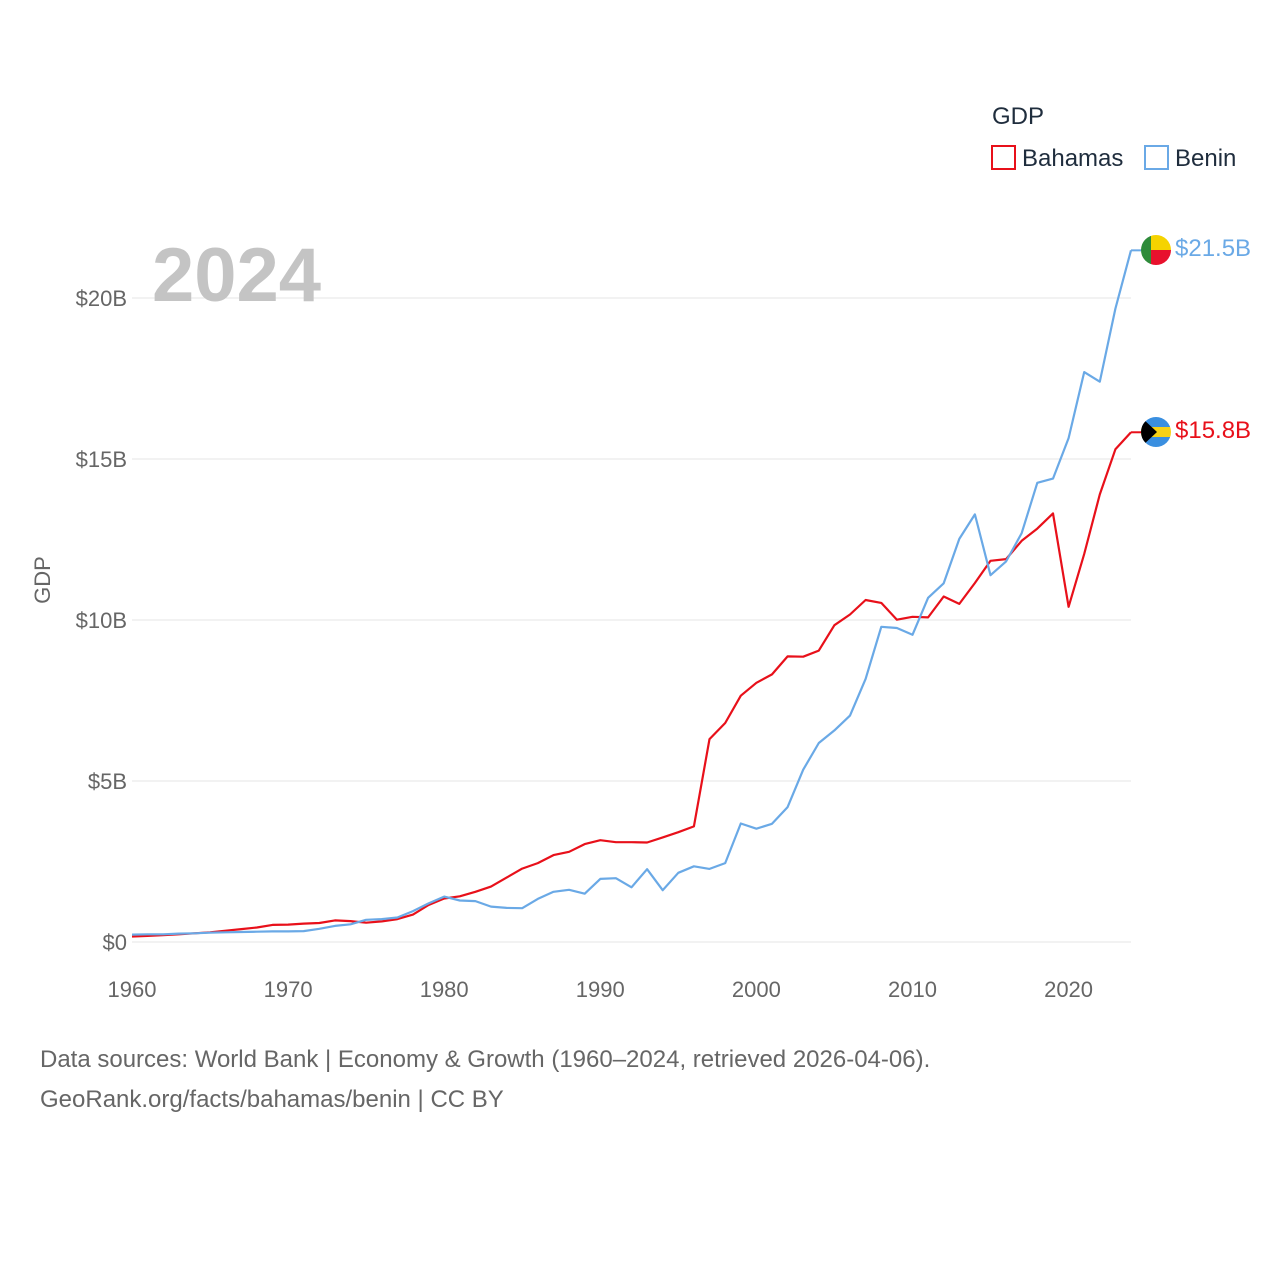 The height and width of the screenshot is (1280, 1280). I want to click on end-label-bahamas: $15.8B, so click(1213, 430).